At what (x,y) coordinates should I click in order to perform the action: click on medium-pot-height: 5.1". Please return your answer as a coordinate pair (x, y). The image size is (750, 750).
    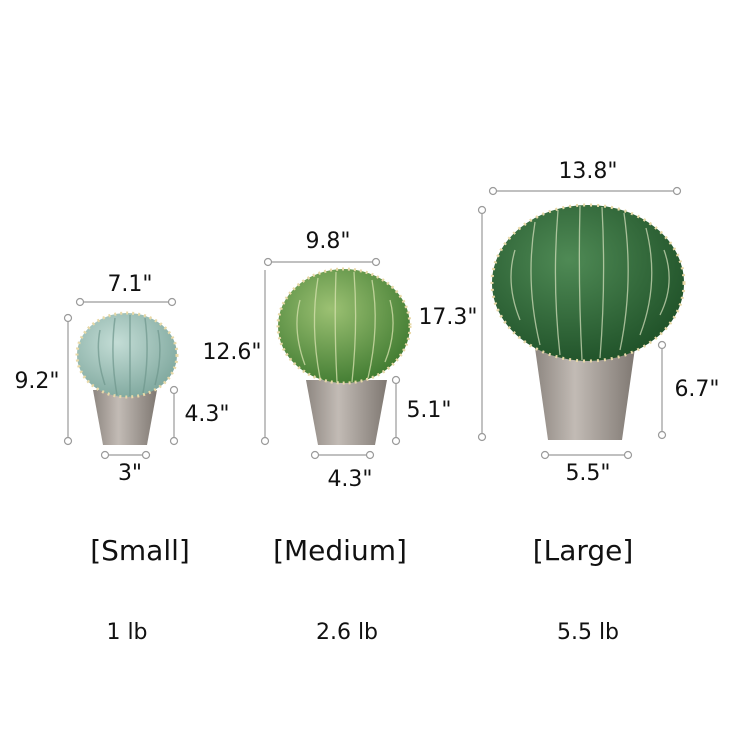
    Looking at the image, I should click on (428, 410).